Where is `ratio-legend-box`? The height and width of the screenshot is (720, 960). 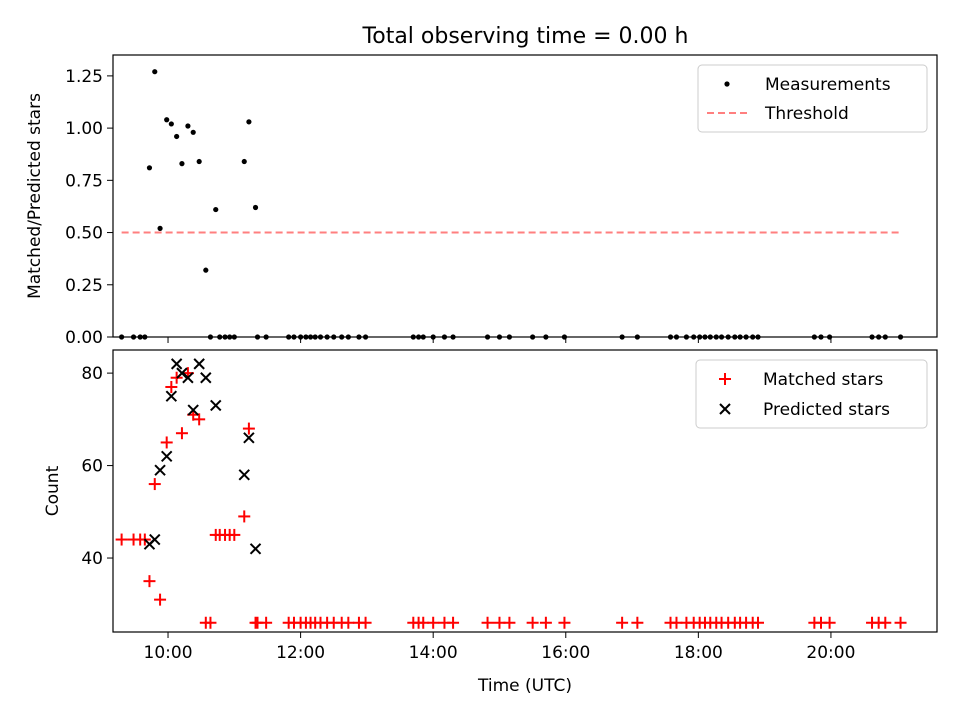 ratio-legend-box is located at coordinates (812, 98).